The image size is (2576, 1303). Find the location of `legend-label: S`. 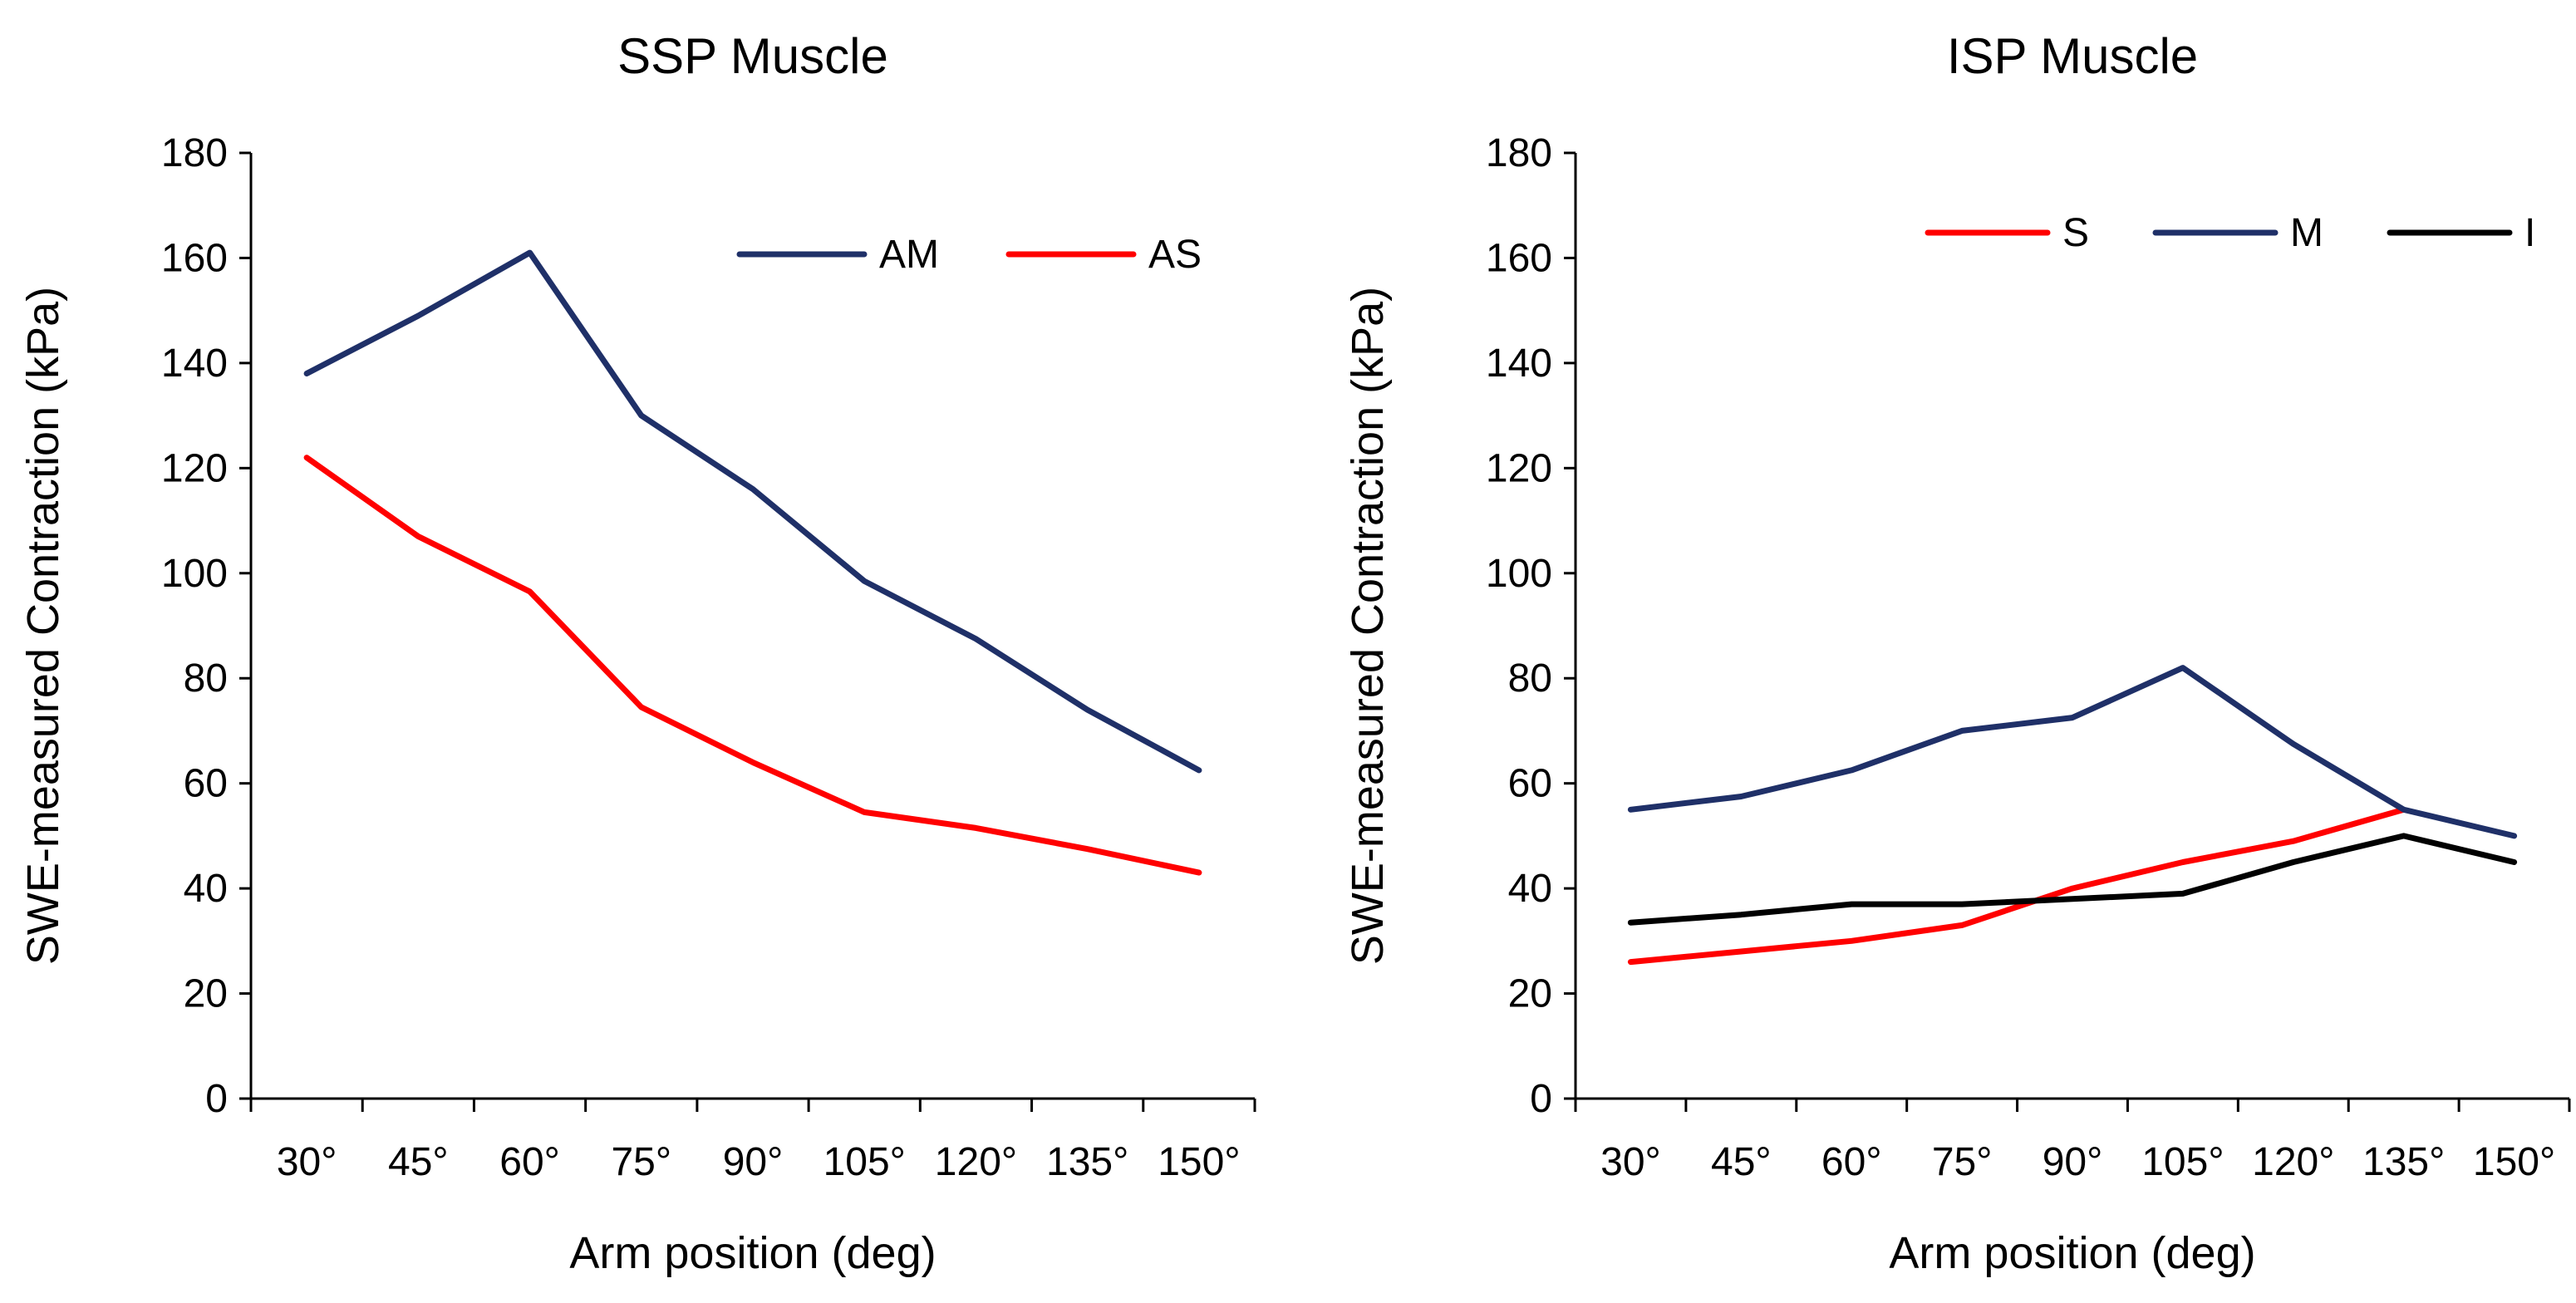

legend-label: S is located at coordinates (2075, 233).